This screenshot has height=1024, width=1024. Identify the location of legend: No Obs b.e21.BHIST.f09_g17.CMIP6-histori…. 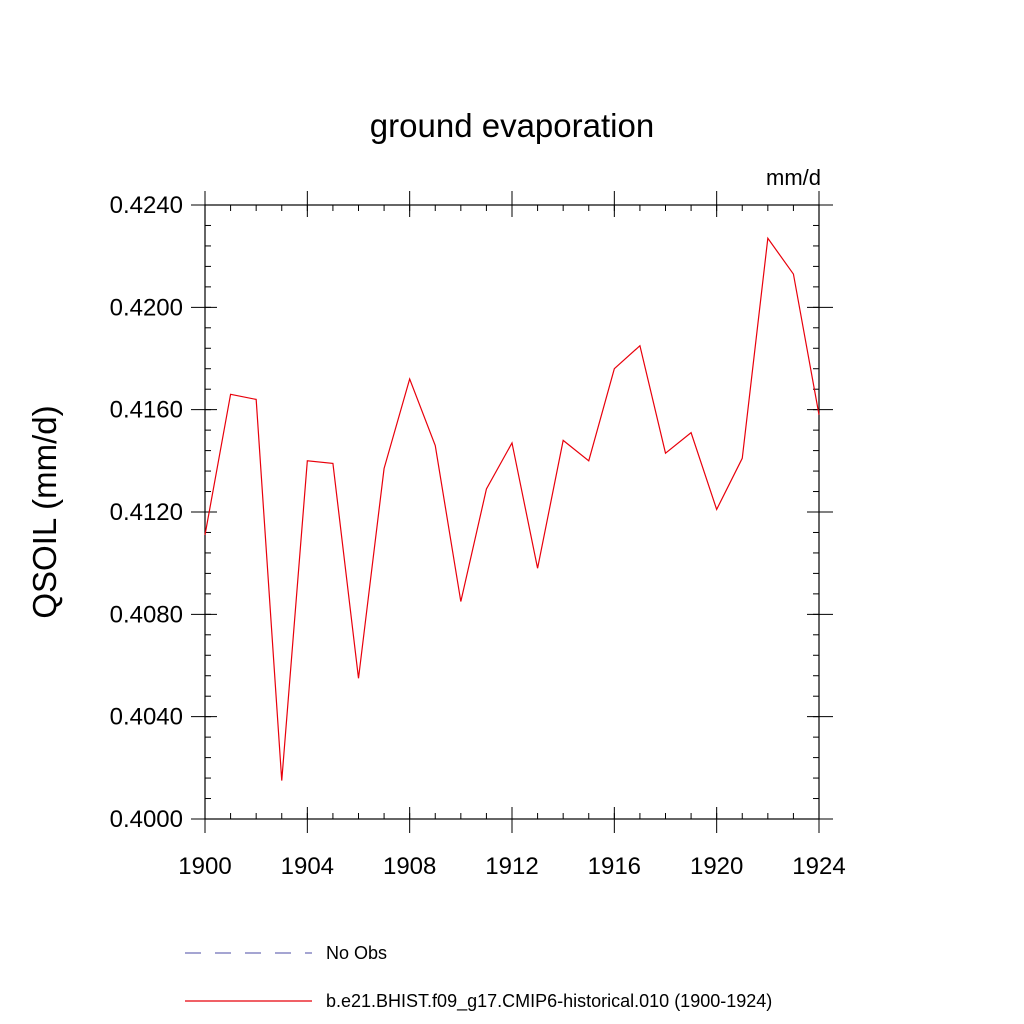
(478, 977).